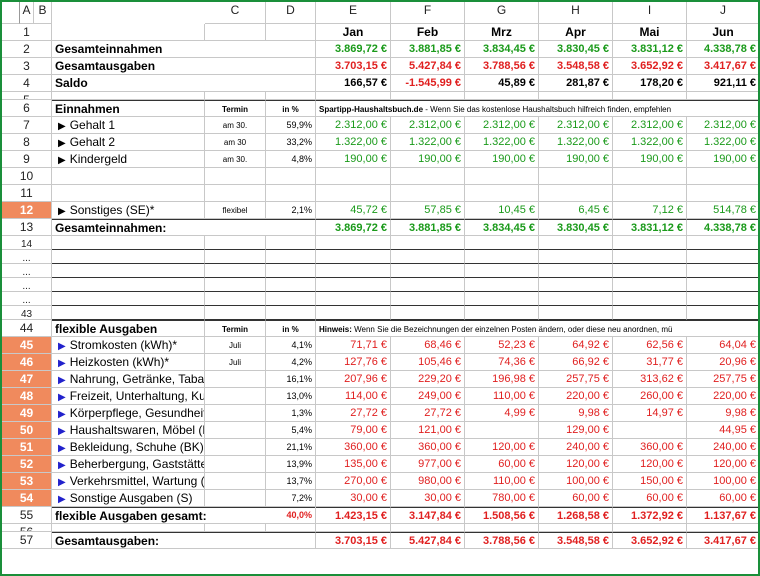  Describe the element at coordinates (112, 430) in the screenshot. I see `item-label: ▶Haushaltswaren, Möbel (HW)` at that location.